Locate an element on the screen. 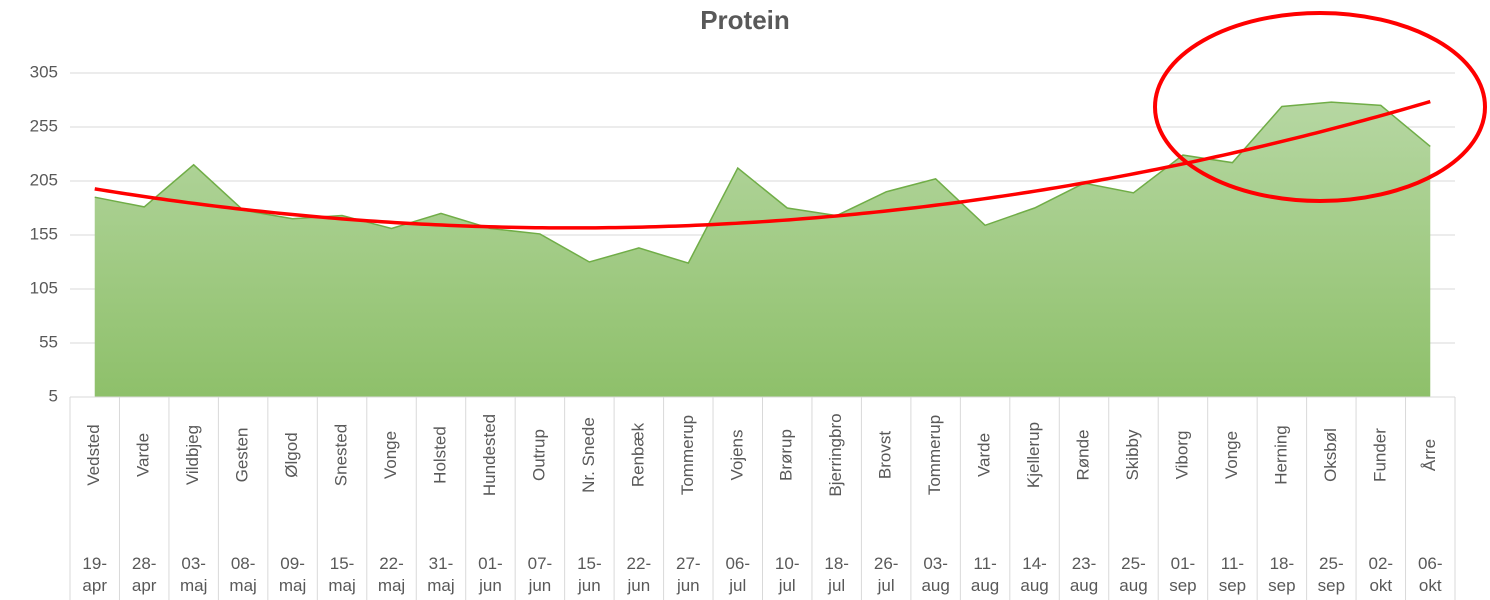 The image size is (1490, 600). date-label: 27-jun is located at coordinates (688, 574).